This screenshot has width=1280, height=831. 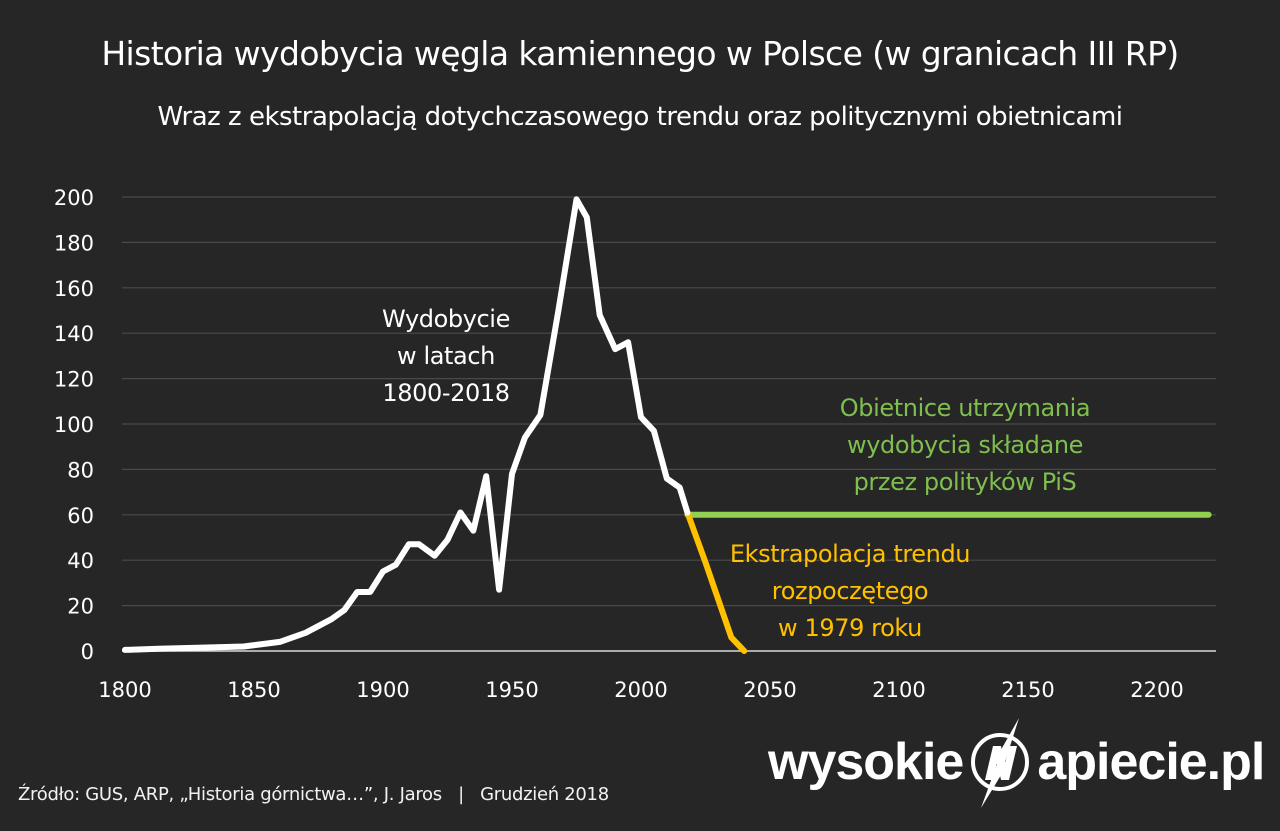 I want to click on annotation-text: wydobycia składane, so click(x=965, y=445).